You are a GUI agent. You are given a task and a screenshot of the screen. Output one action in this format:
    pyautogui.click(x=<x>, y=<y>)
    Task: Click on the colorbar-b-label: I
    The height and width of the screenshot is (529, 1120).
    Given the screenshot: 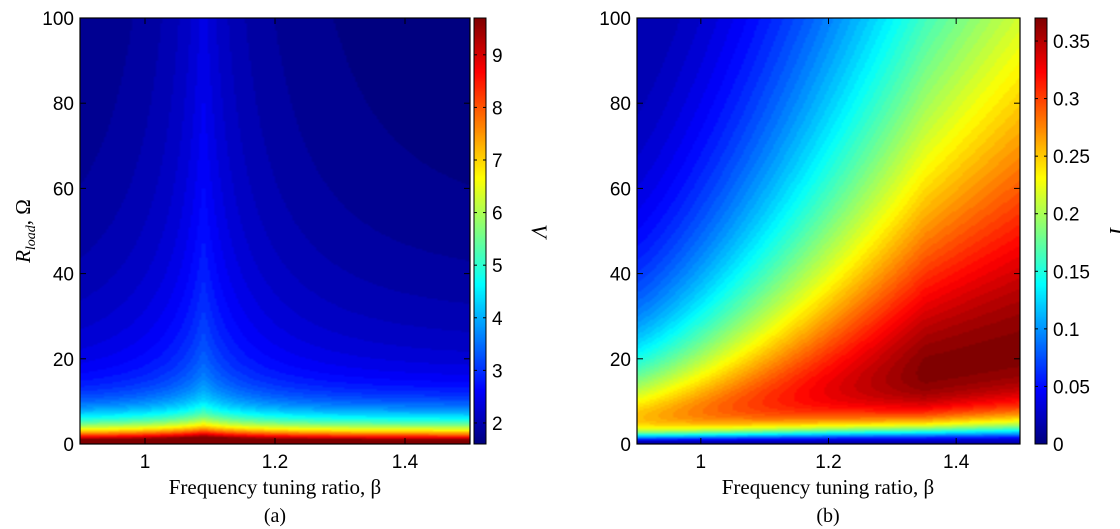 What is the action you would take?
    pyautogui.click(x=1112, y=231)
    